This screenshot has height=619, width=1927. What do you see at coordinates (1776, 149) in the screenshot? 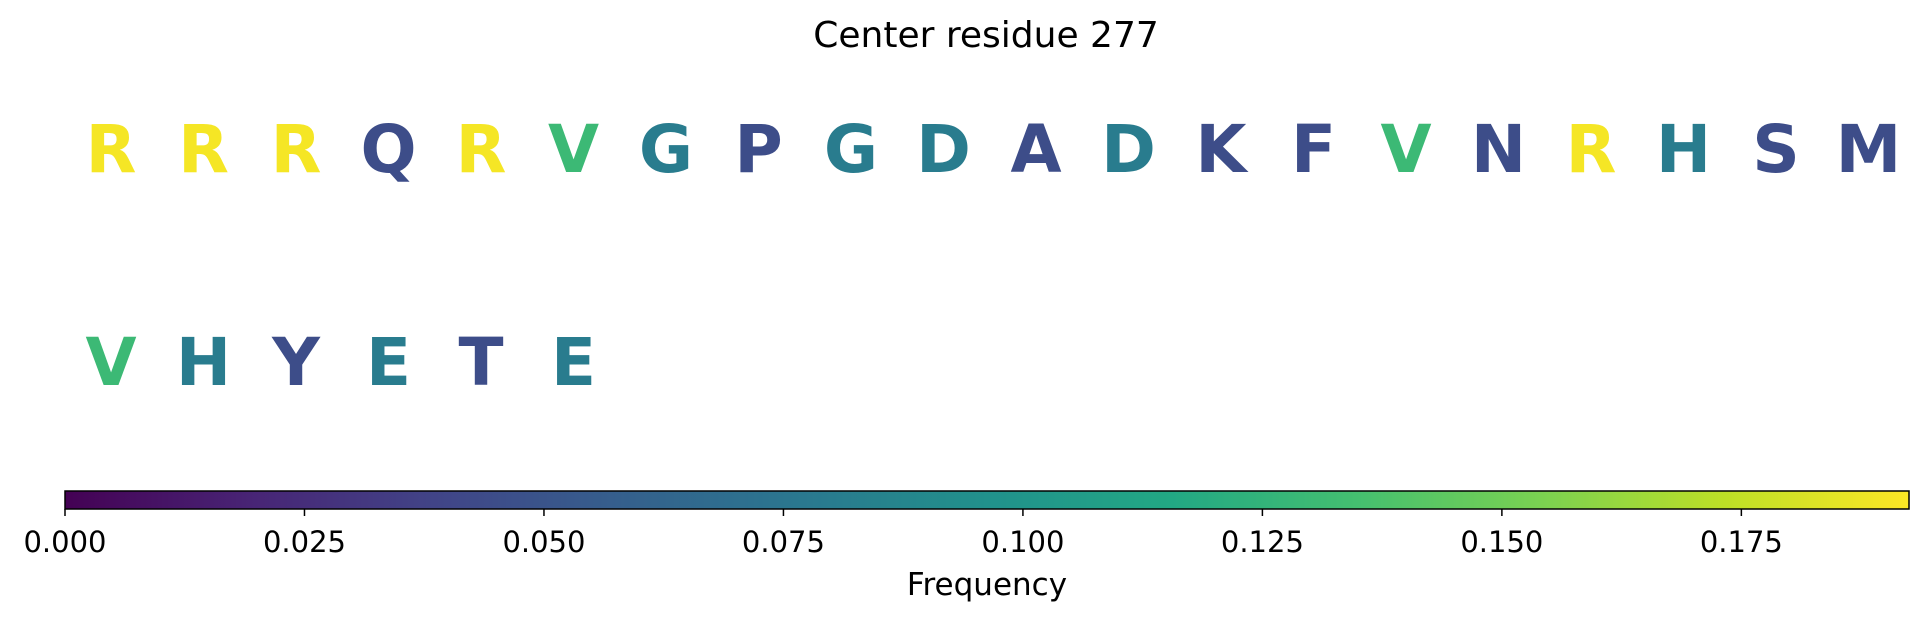
I see `sequence-letter: S` at bounding box center [1776, 149].